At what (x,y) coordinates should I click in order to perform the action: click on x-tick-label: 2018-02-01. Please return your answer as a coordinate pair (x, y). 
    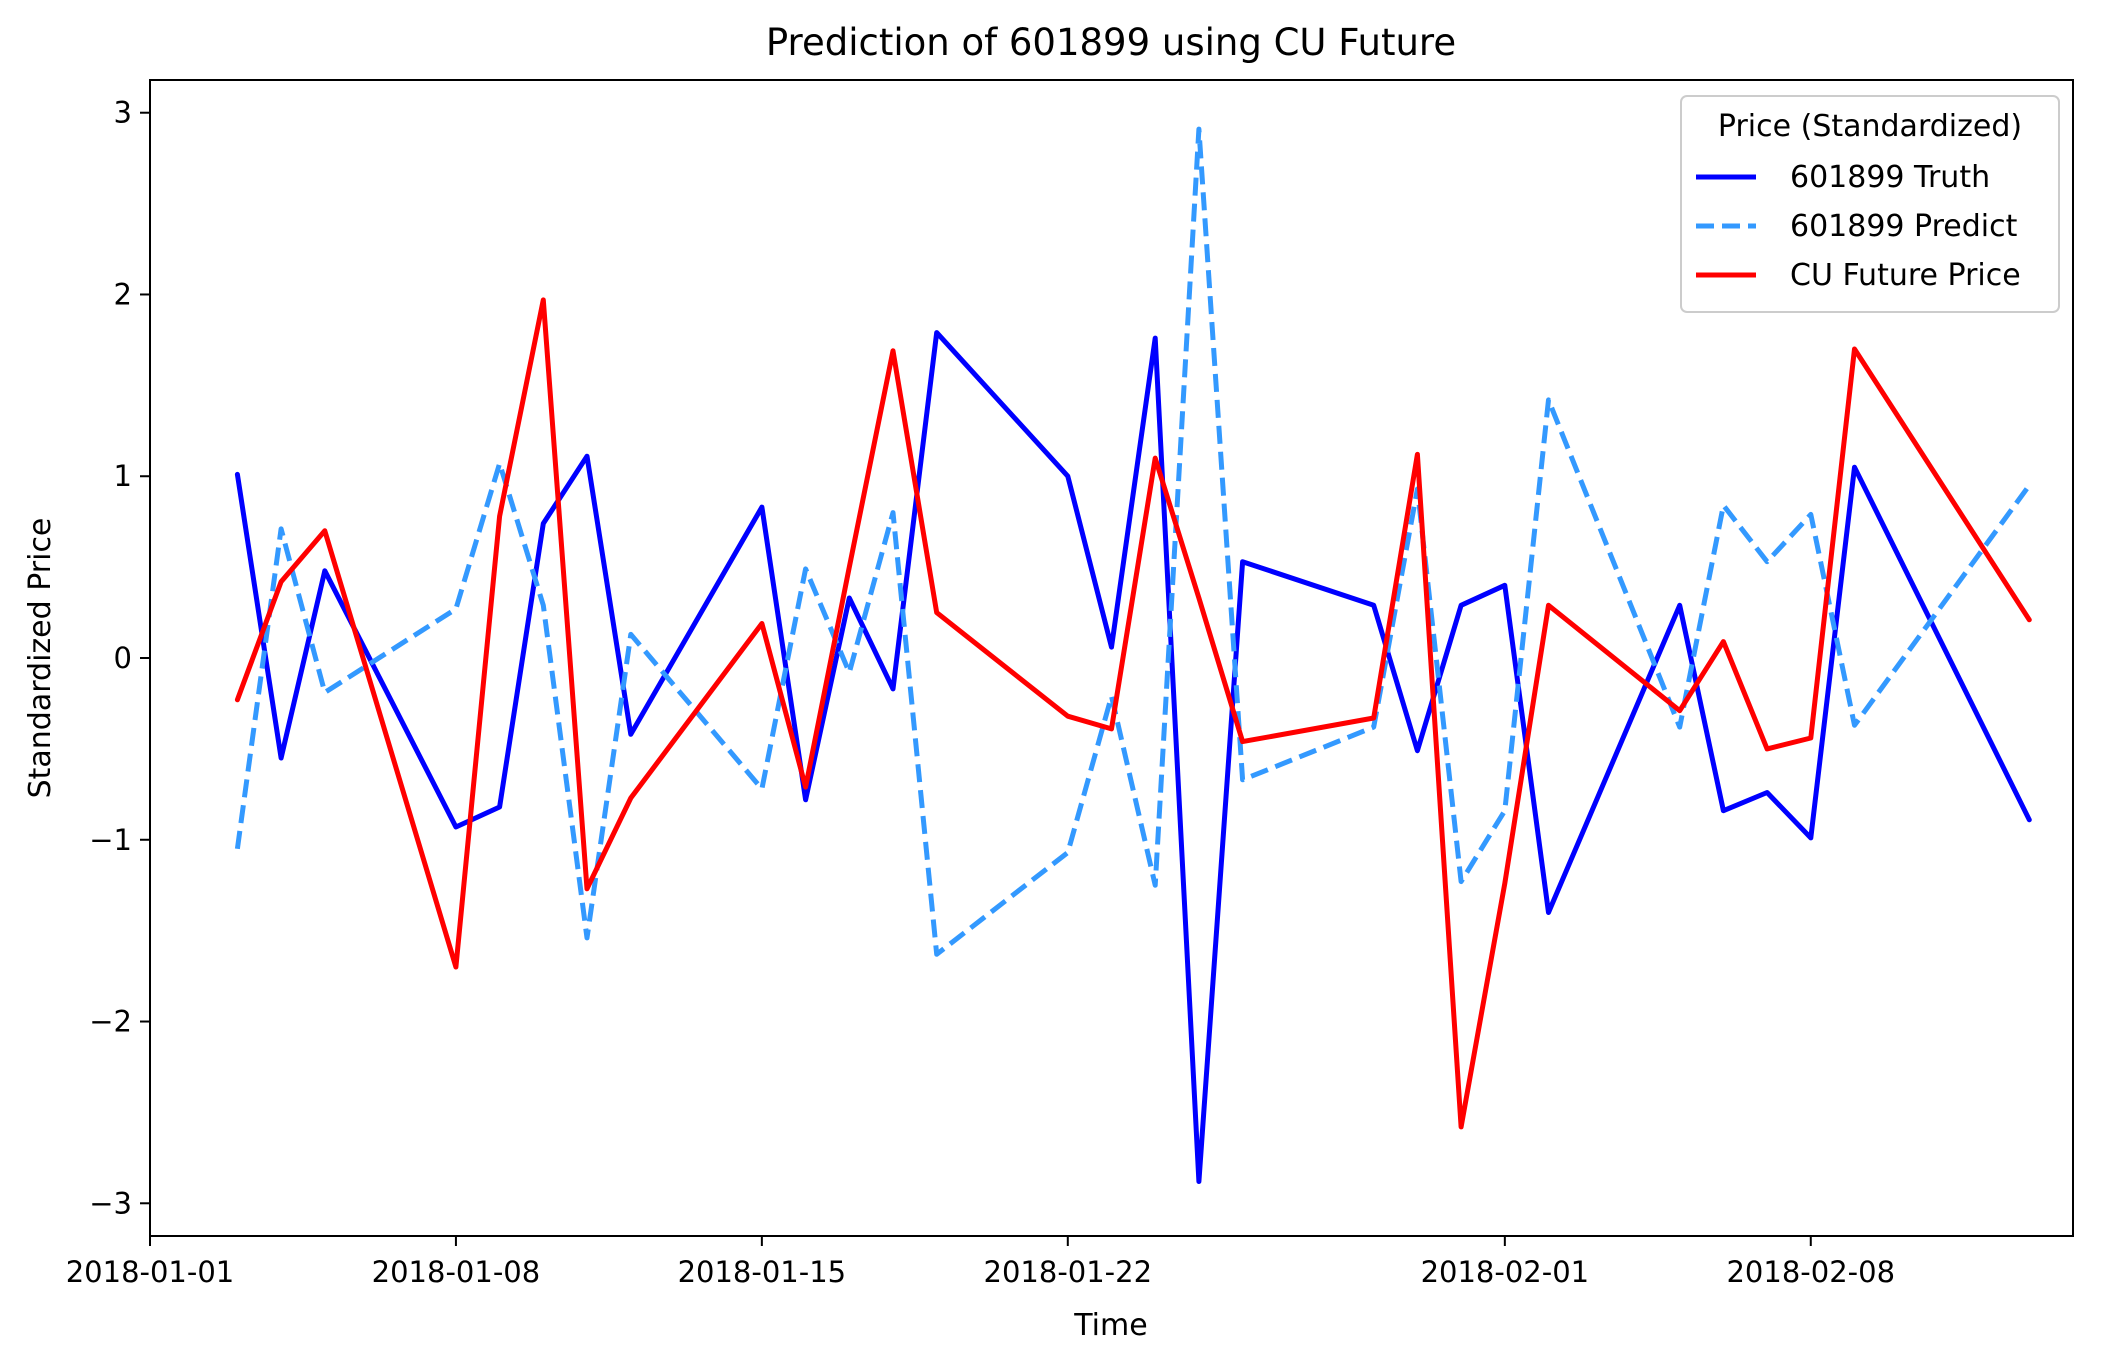
    Looking at the image, I should click on (1505, 1272).